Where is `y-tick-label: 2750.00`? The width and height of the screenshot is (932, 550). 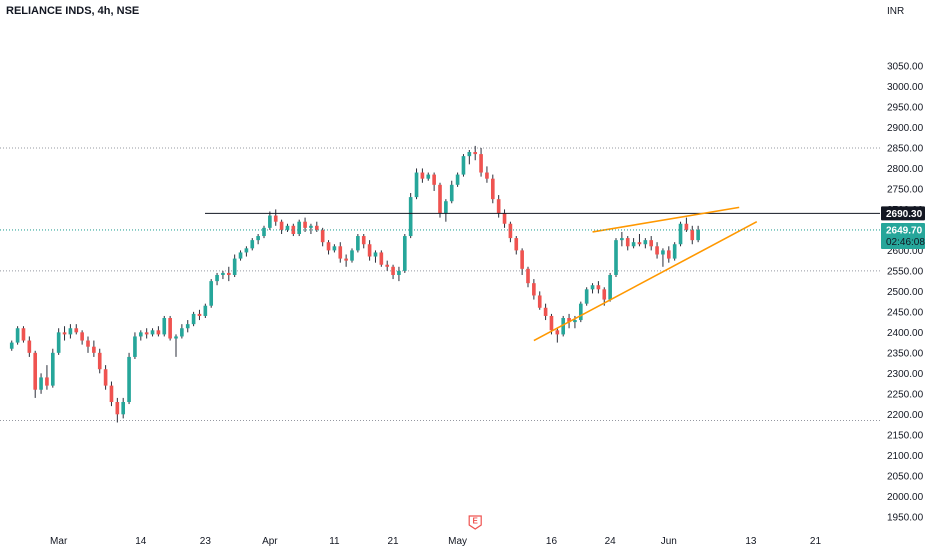 y-tick-label: 2750.00 is located at coordinates (905, 189).